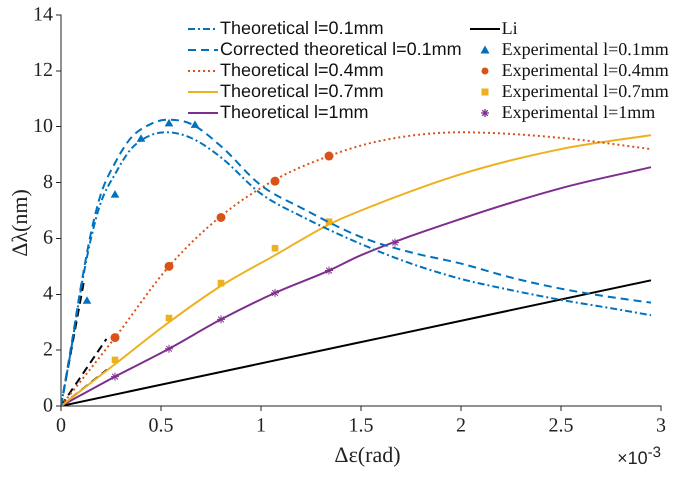  What do you see at coordinates (585, 91) in the screenshot?
I see `legend-label: Experimental l=0.7mm` at bounding box center [585, 91].